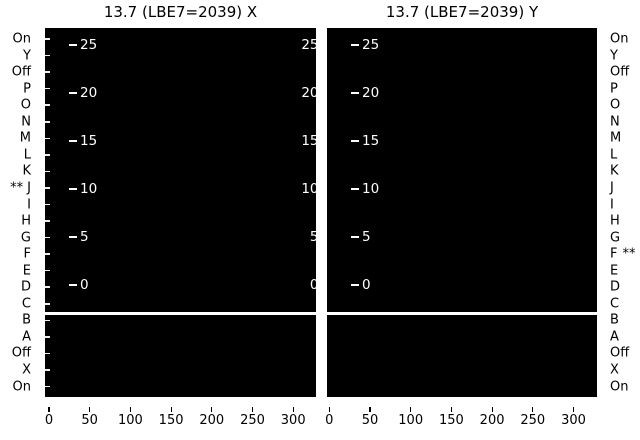 The width and height of the screenshot is (640, 440). Describe the element at coordinates (616, 138) in the screenshot. I see `y-axis-label-right: M` at that location.